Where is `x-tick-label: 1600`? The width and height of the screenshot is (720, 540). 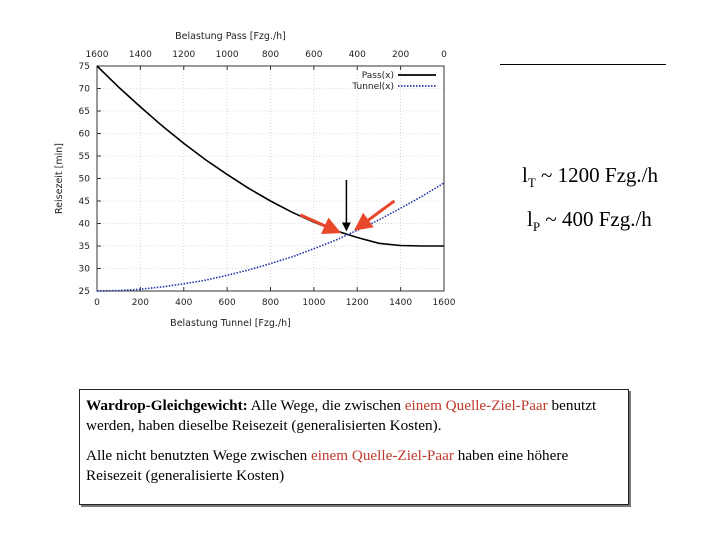
x-tick-label: 1600 is located at coordinates (444, 303).